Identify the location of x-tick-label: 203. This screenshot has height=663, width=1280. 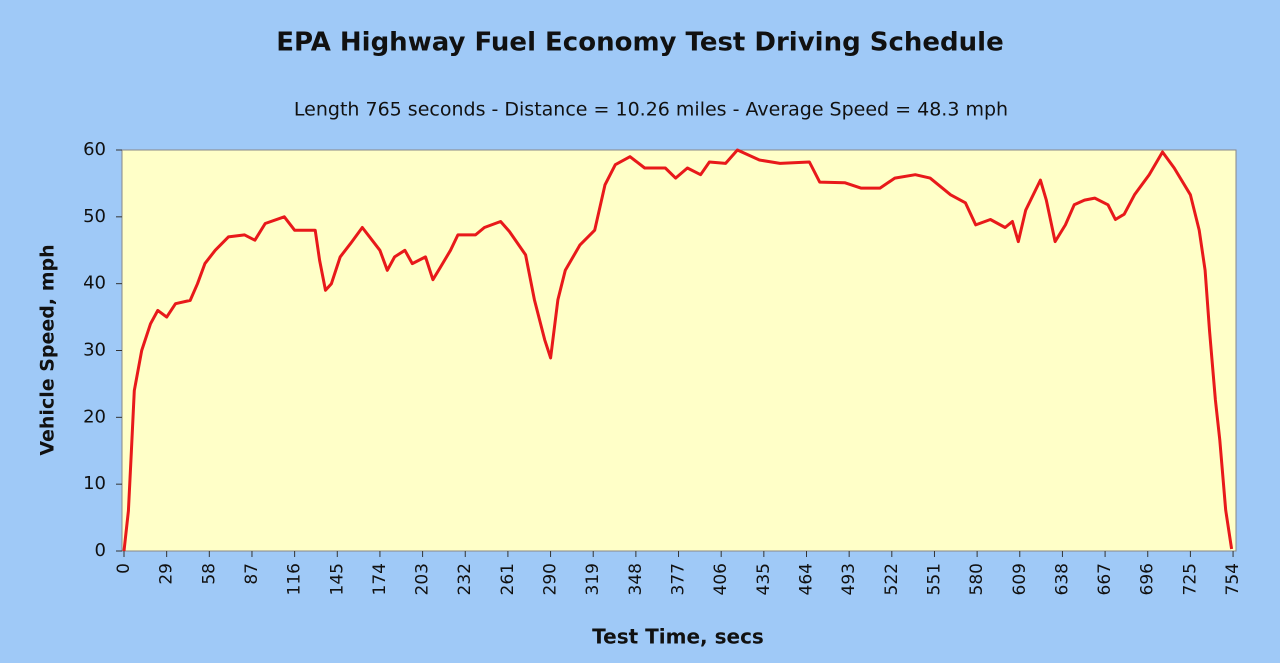
(423, 579).